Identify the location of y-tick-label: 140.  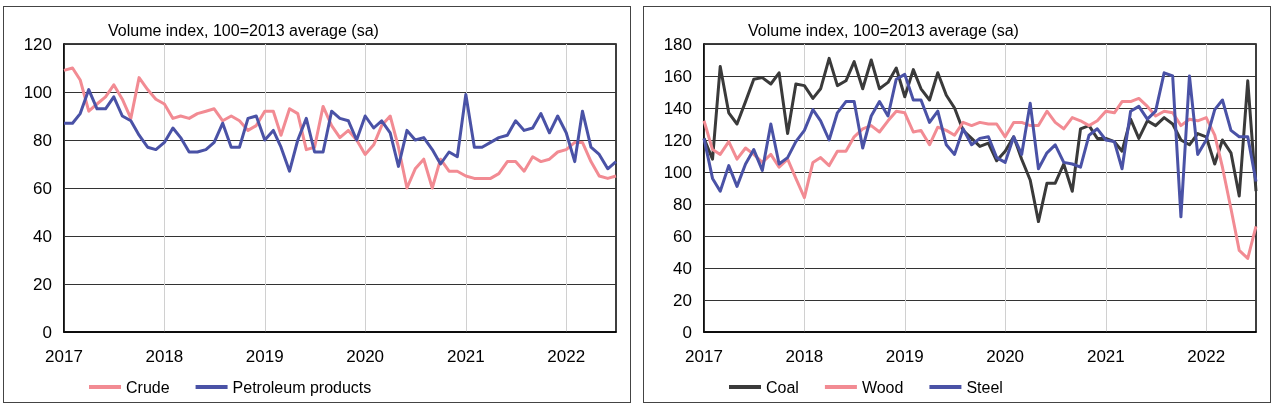
(677, 108).